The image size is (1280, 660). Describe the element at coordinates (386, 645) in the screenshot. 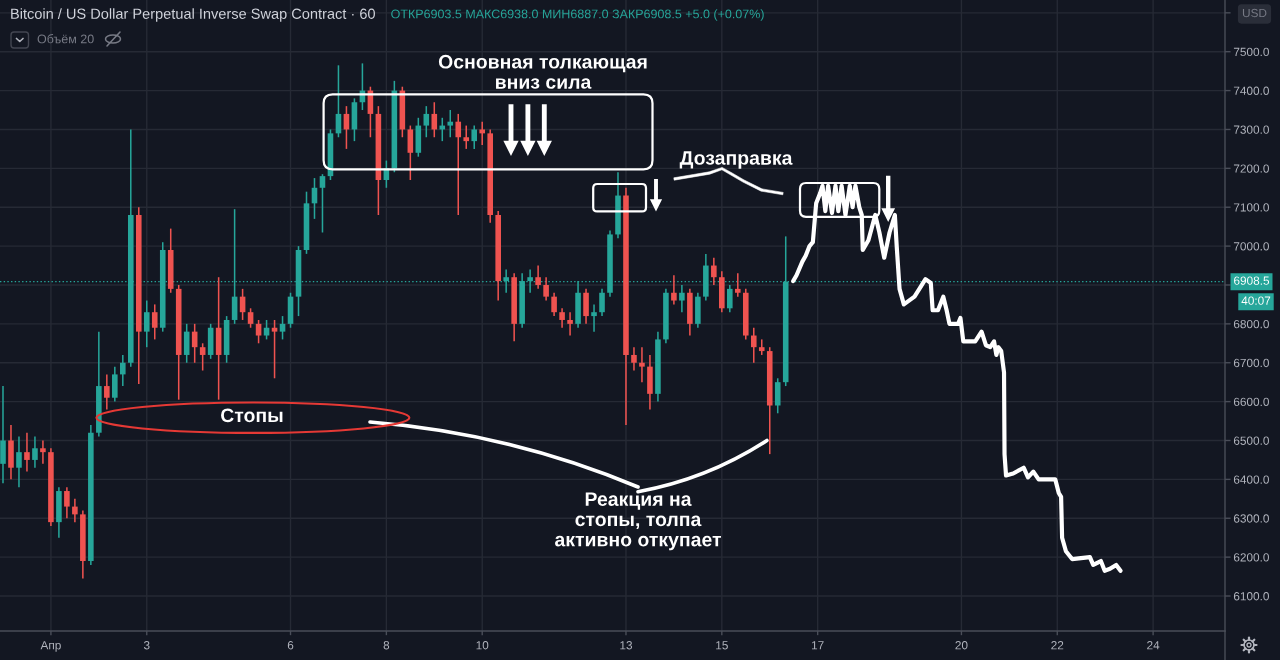

I see `x-tick-label: 8` at that location.